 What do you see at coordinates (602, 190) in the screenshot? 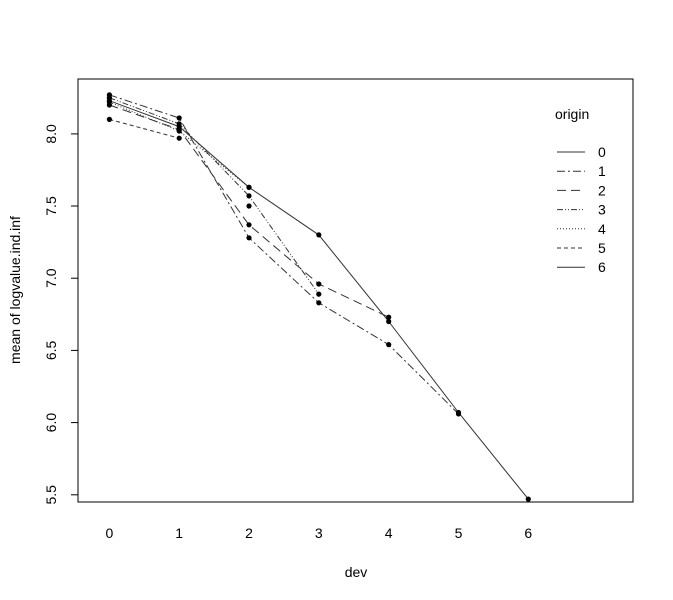
I see `legend-label-2: 2` at bounding box center [602, 190].